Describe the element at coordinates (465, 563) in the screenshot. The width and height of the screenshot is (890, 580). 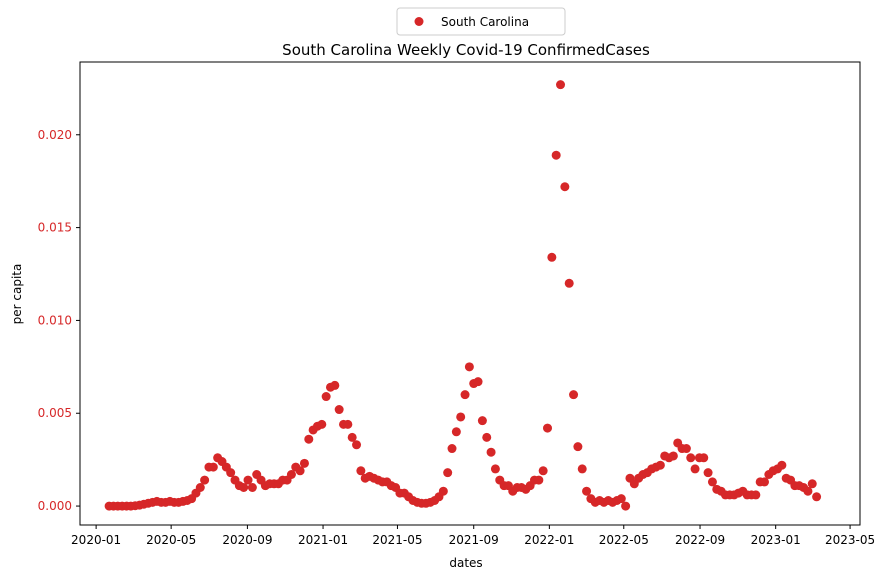
I see `x-axis-label: dates` at that location.